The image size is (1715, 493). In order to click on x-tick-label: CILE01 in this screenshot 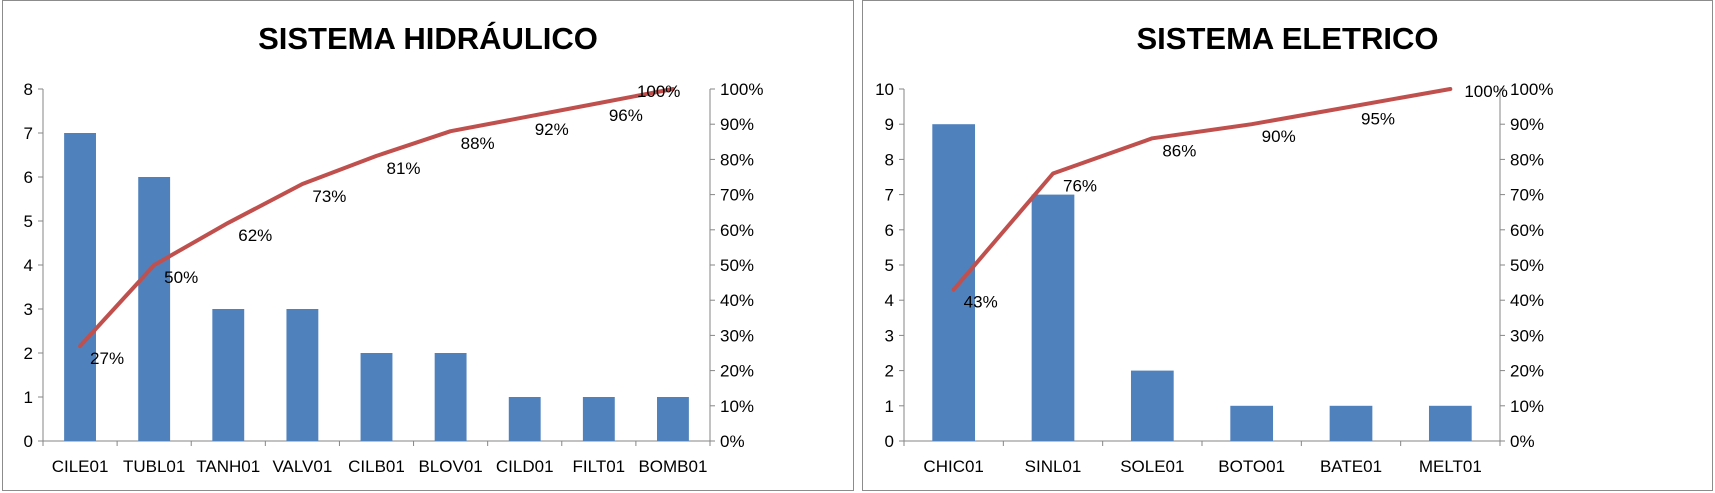, I will do `click(80, 466)`.